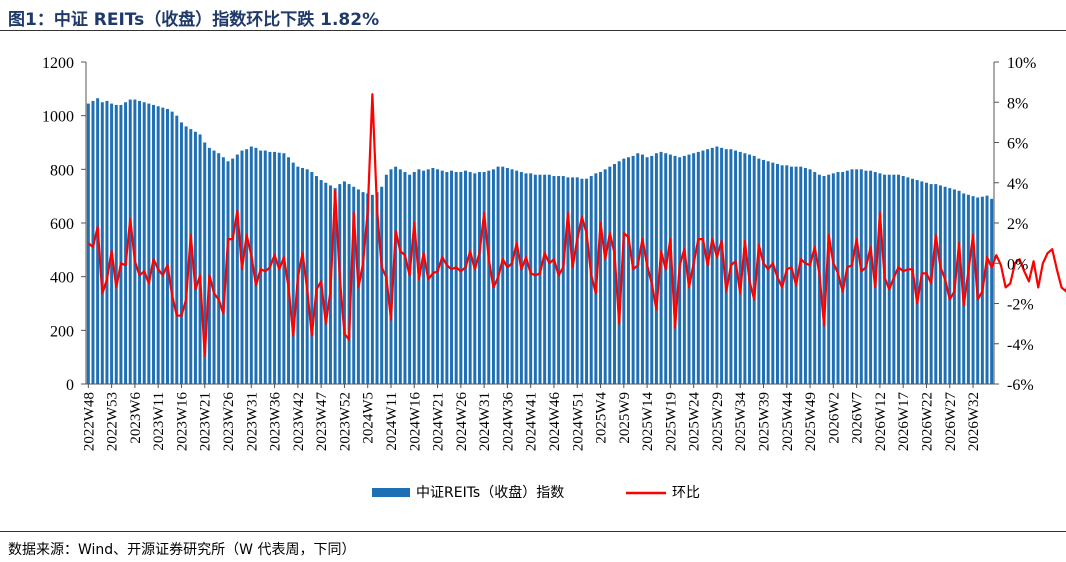 The height and width of the screenshot is (562, 1066). I want to click on x-tick-label: 2024W5, so click(369, 418).